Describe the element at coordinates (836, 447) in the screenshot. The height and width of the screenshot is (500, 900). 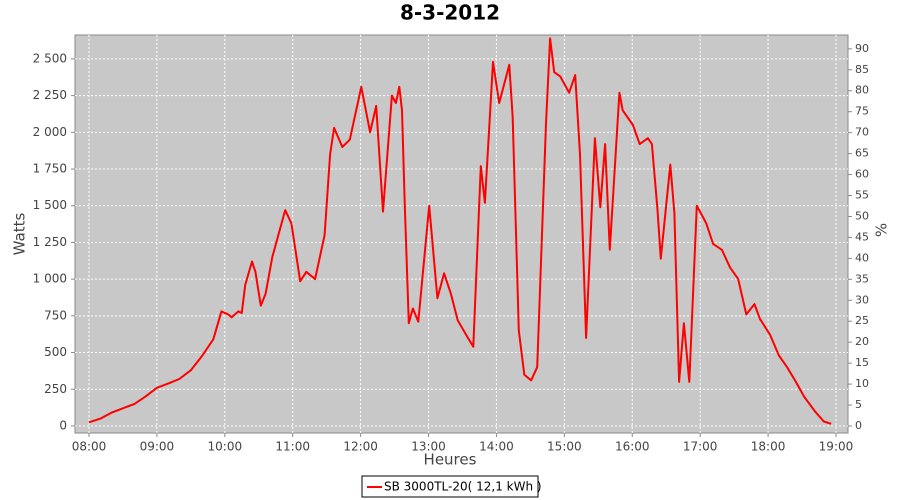
I see `x-tick-label: 19:00` at that location.